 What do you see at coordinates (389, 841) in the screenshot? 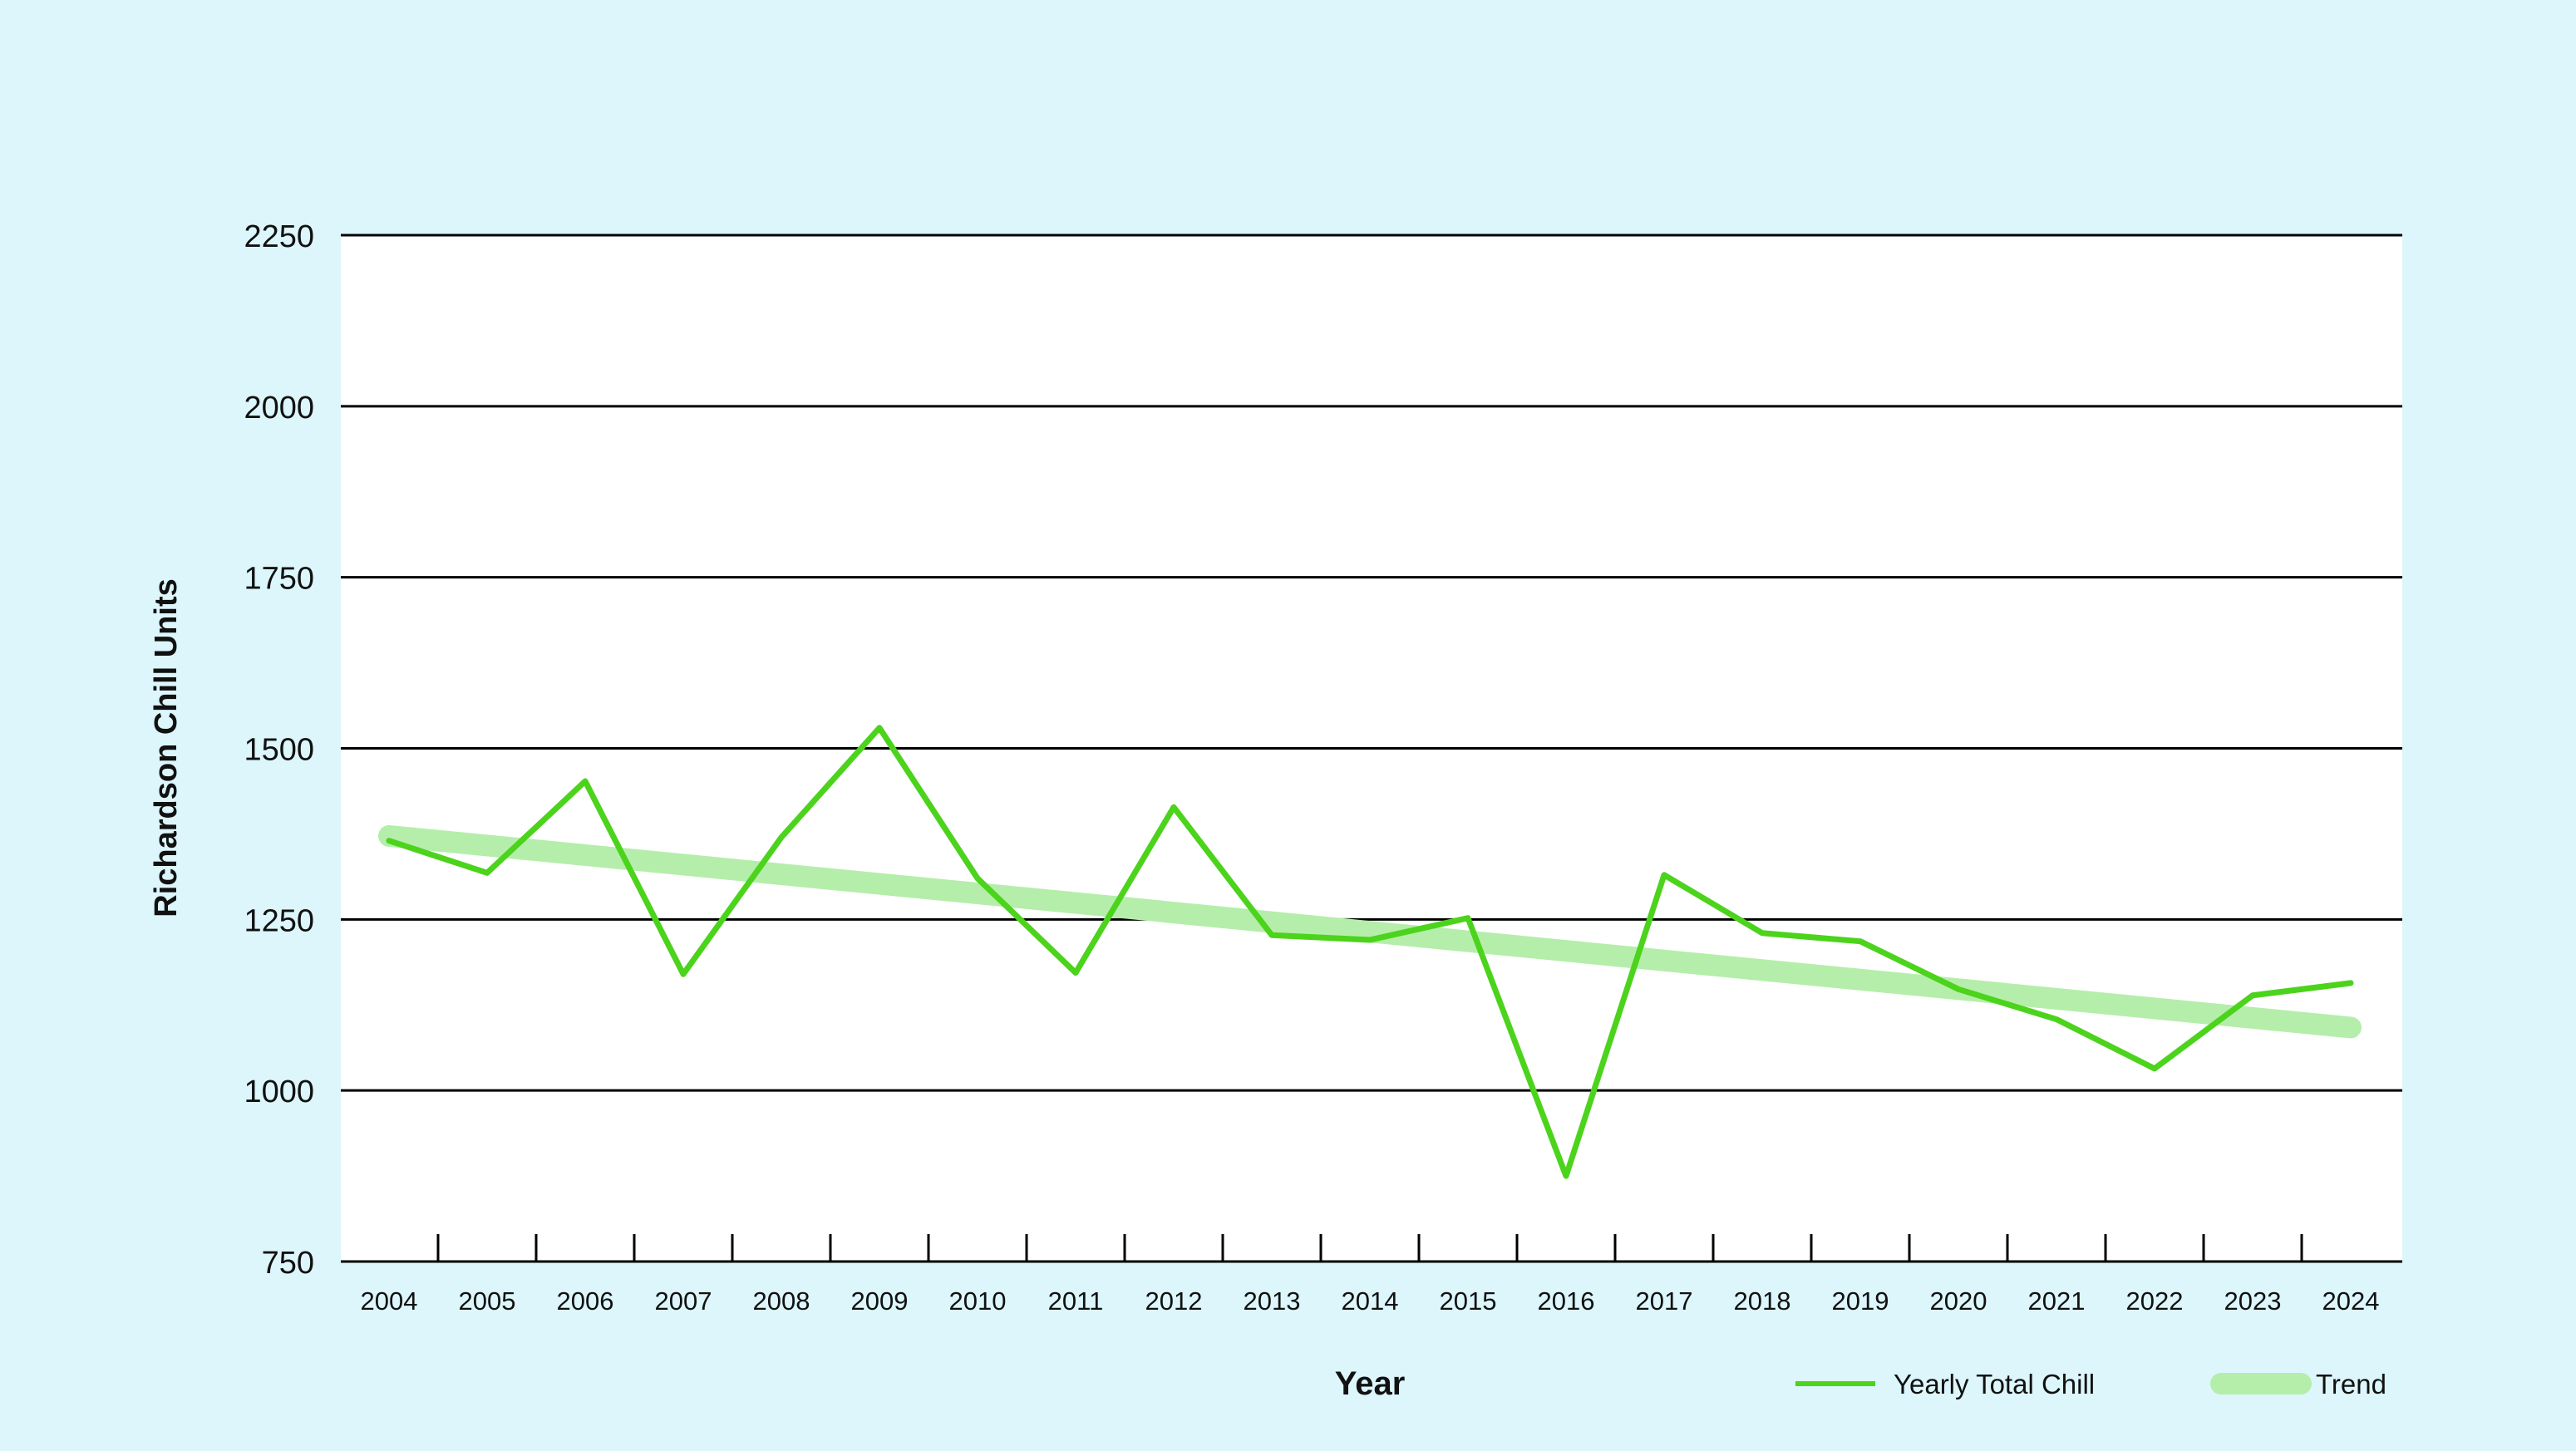
I see `data-point-2004` at bounding box center [389, 841].